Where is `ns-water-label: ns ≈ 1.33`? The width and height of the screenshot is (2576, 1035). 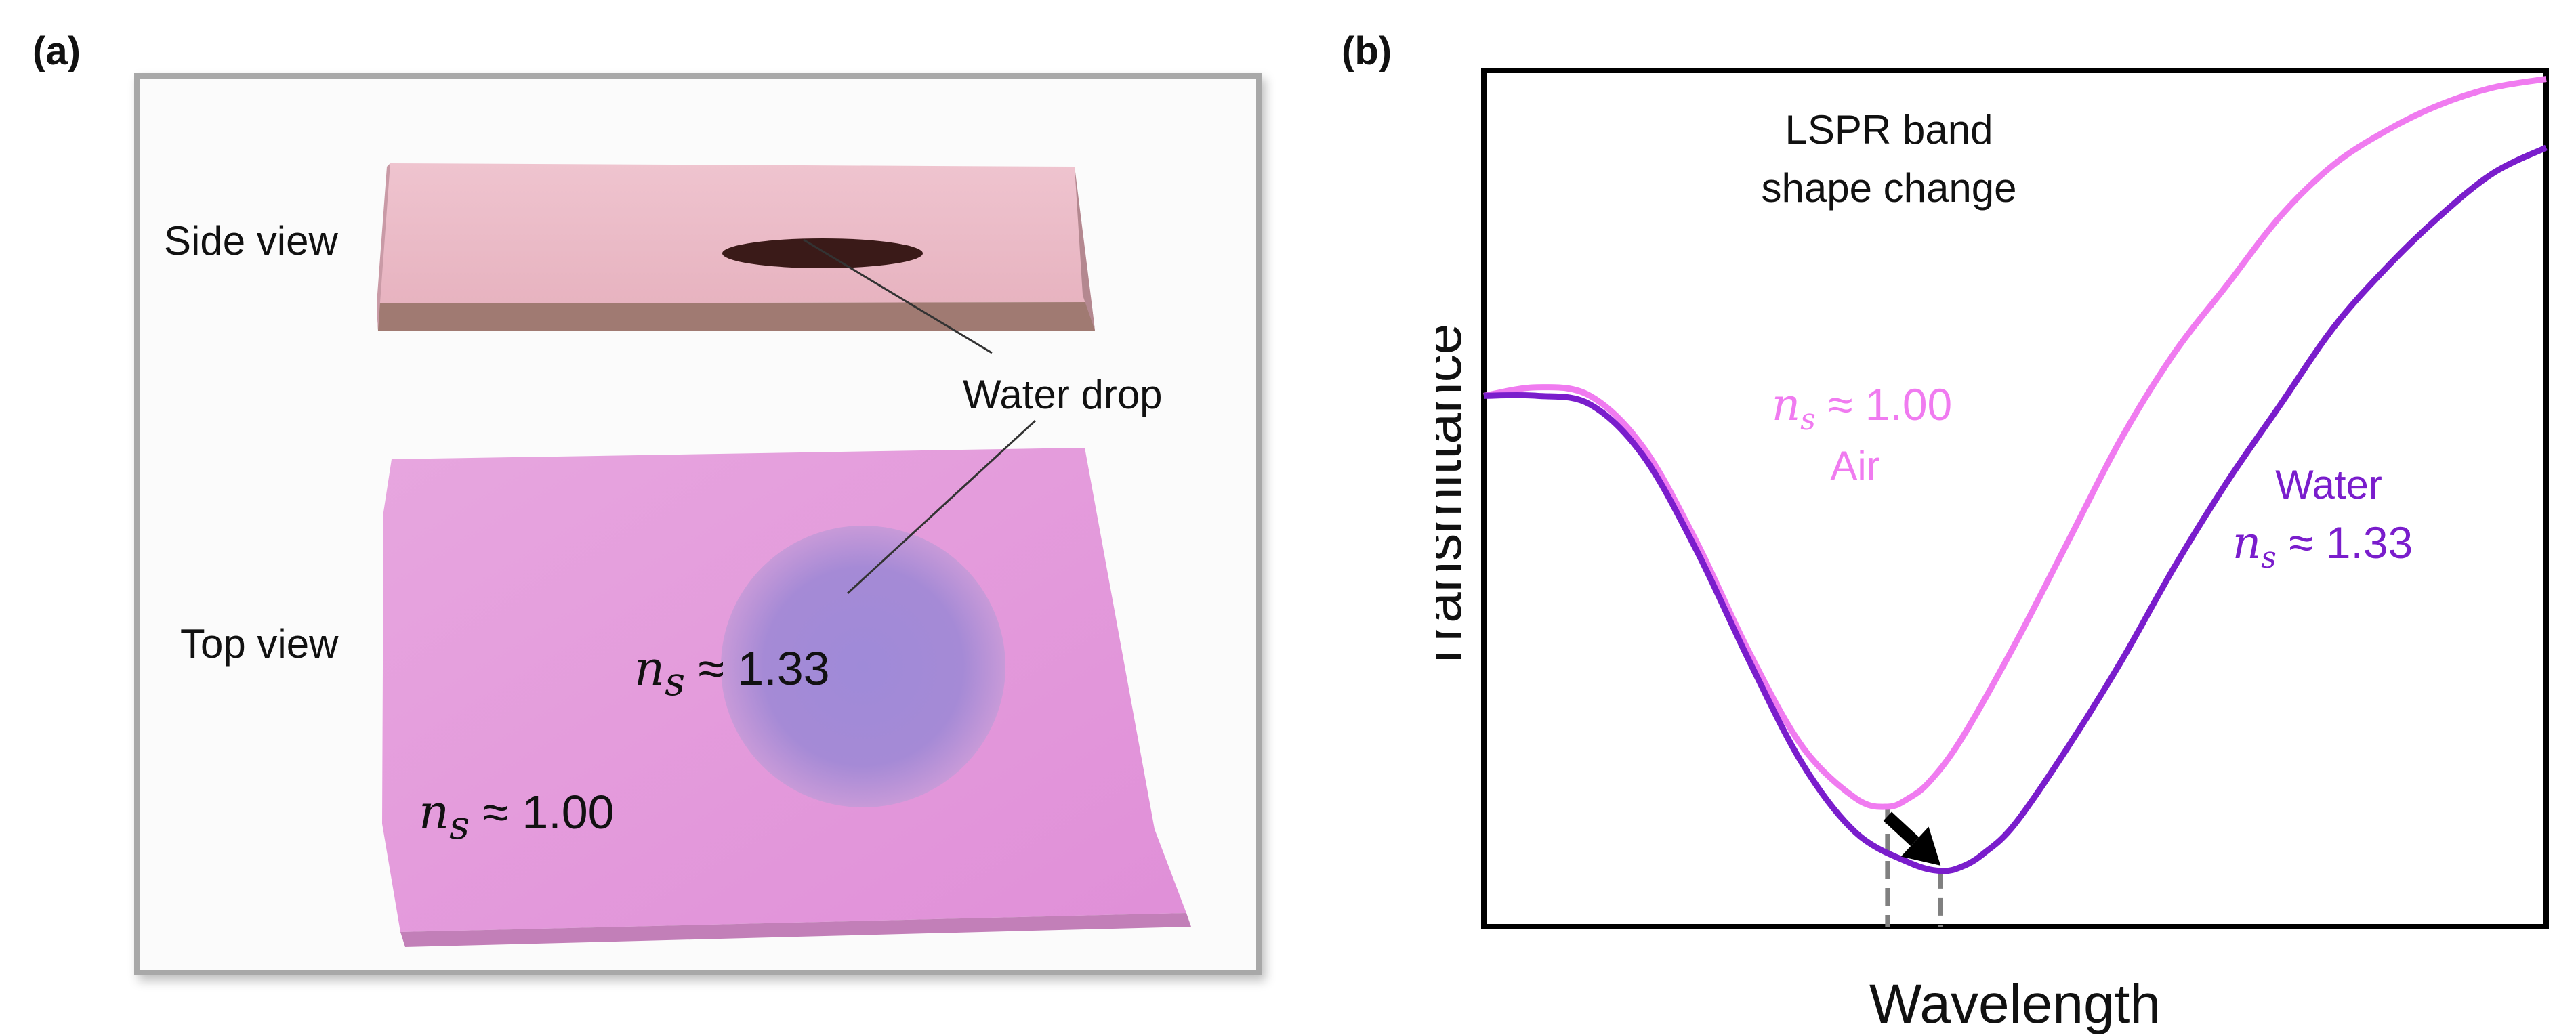 ns-water-label: ns ≈ 1.33 is located at coordinates (732, 672).